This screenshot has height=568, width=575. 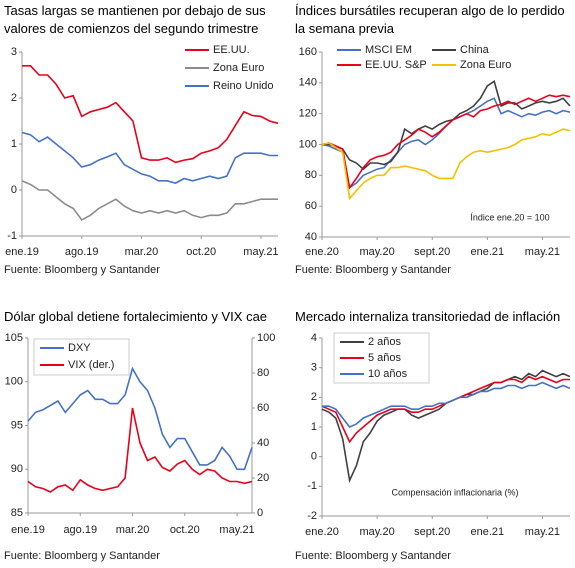 I want to click on legend-label: EE.UU., so click(x=231, y=50).